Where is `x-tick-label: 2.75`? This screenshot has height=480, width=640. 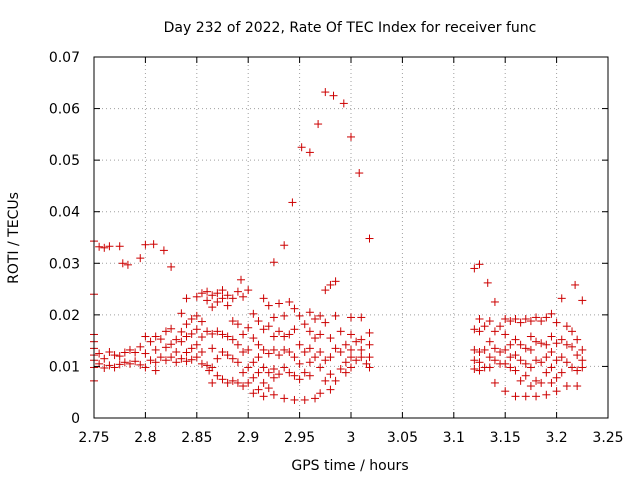 x-tick-label: 2.75 is located at coordinates (93, 438).